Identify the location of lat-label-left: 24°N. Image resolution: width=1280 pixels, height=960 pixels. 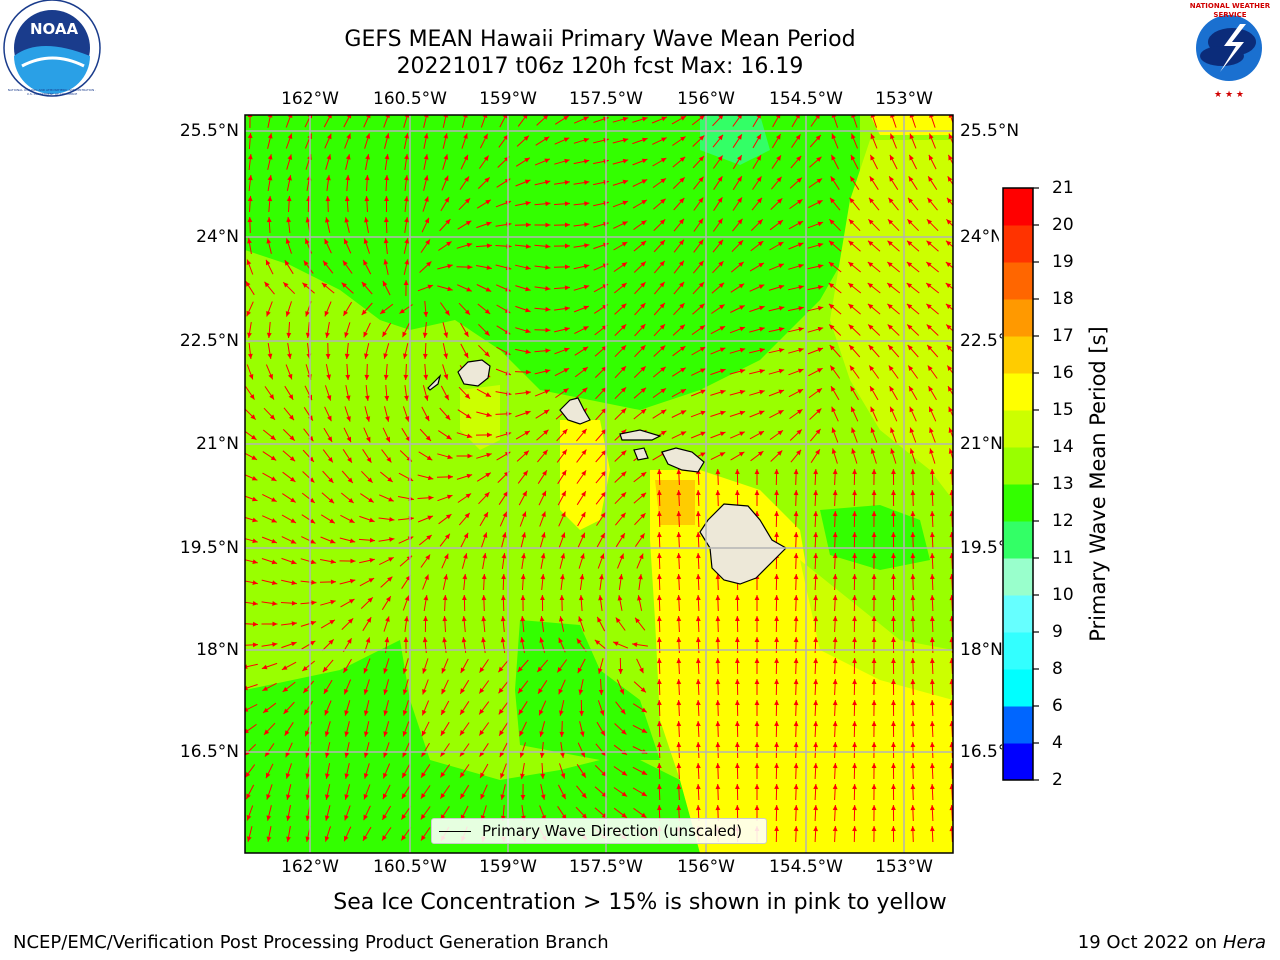
(217, 237).